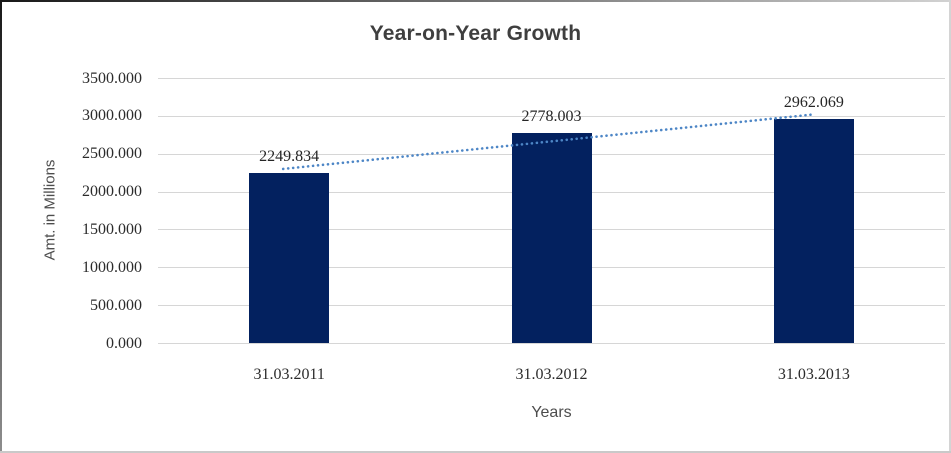 This screenshot has width=951, height=453. I want to click on y-tick-label: 2500.000, so click(112, 154).